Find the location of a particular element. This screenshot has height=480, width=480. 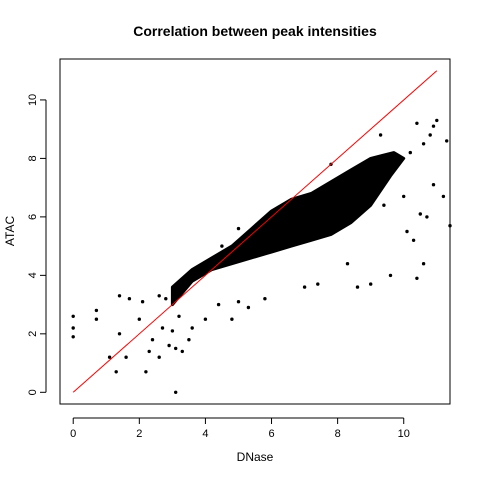

y-tick-label: 2 is located at coordinates (33, 334).